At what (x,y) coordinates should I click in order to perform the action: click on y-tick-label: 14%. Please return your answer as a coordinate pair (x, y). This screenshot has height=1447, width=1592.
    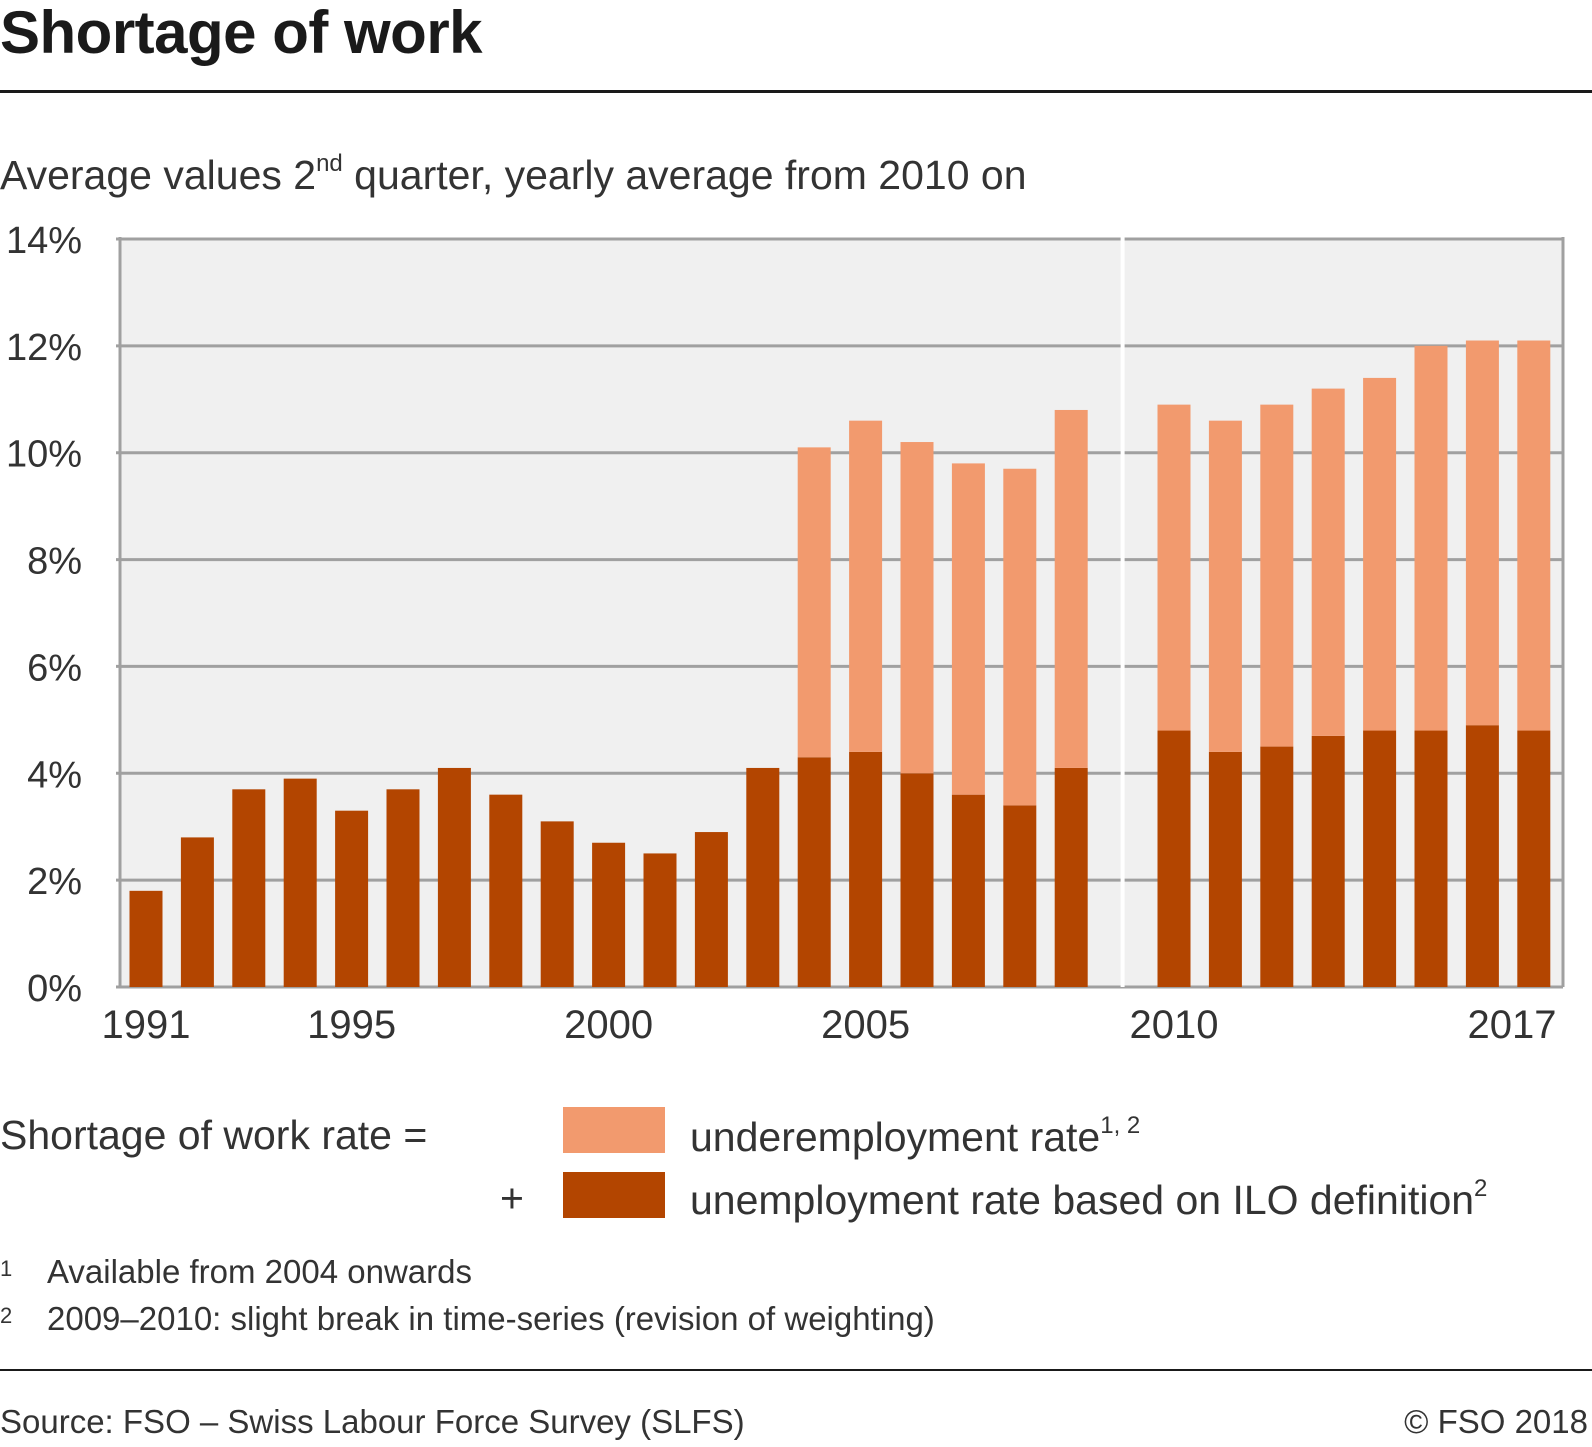
    Looking at the image, I should click on (44, 241).